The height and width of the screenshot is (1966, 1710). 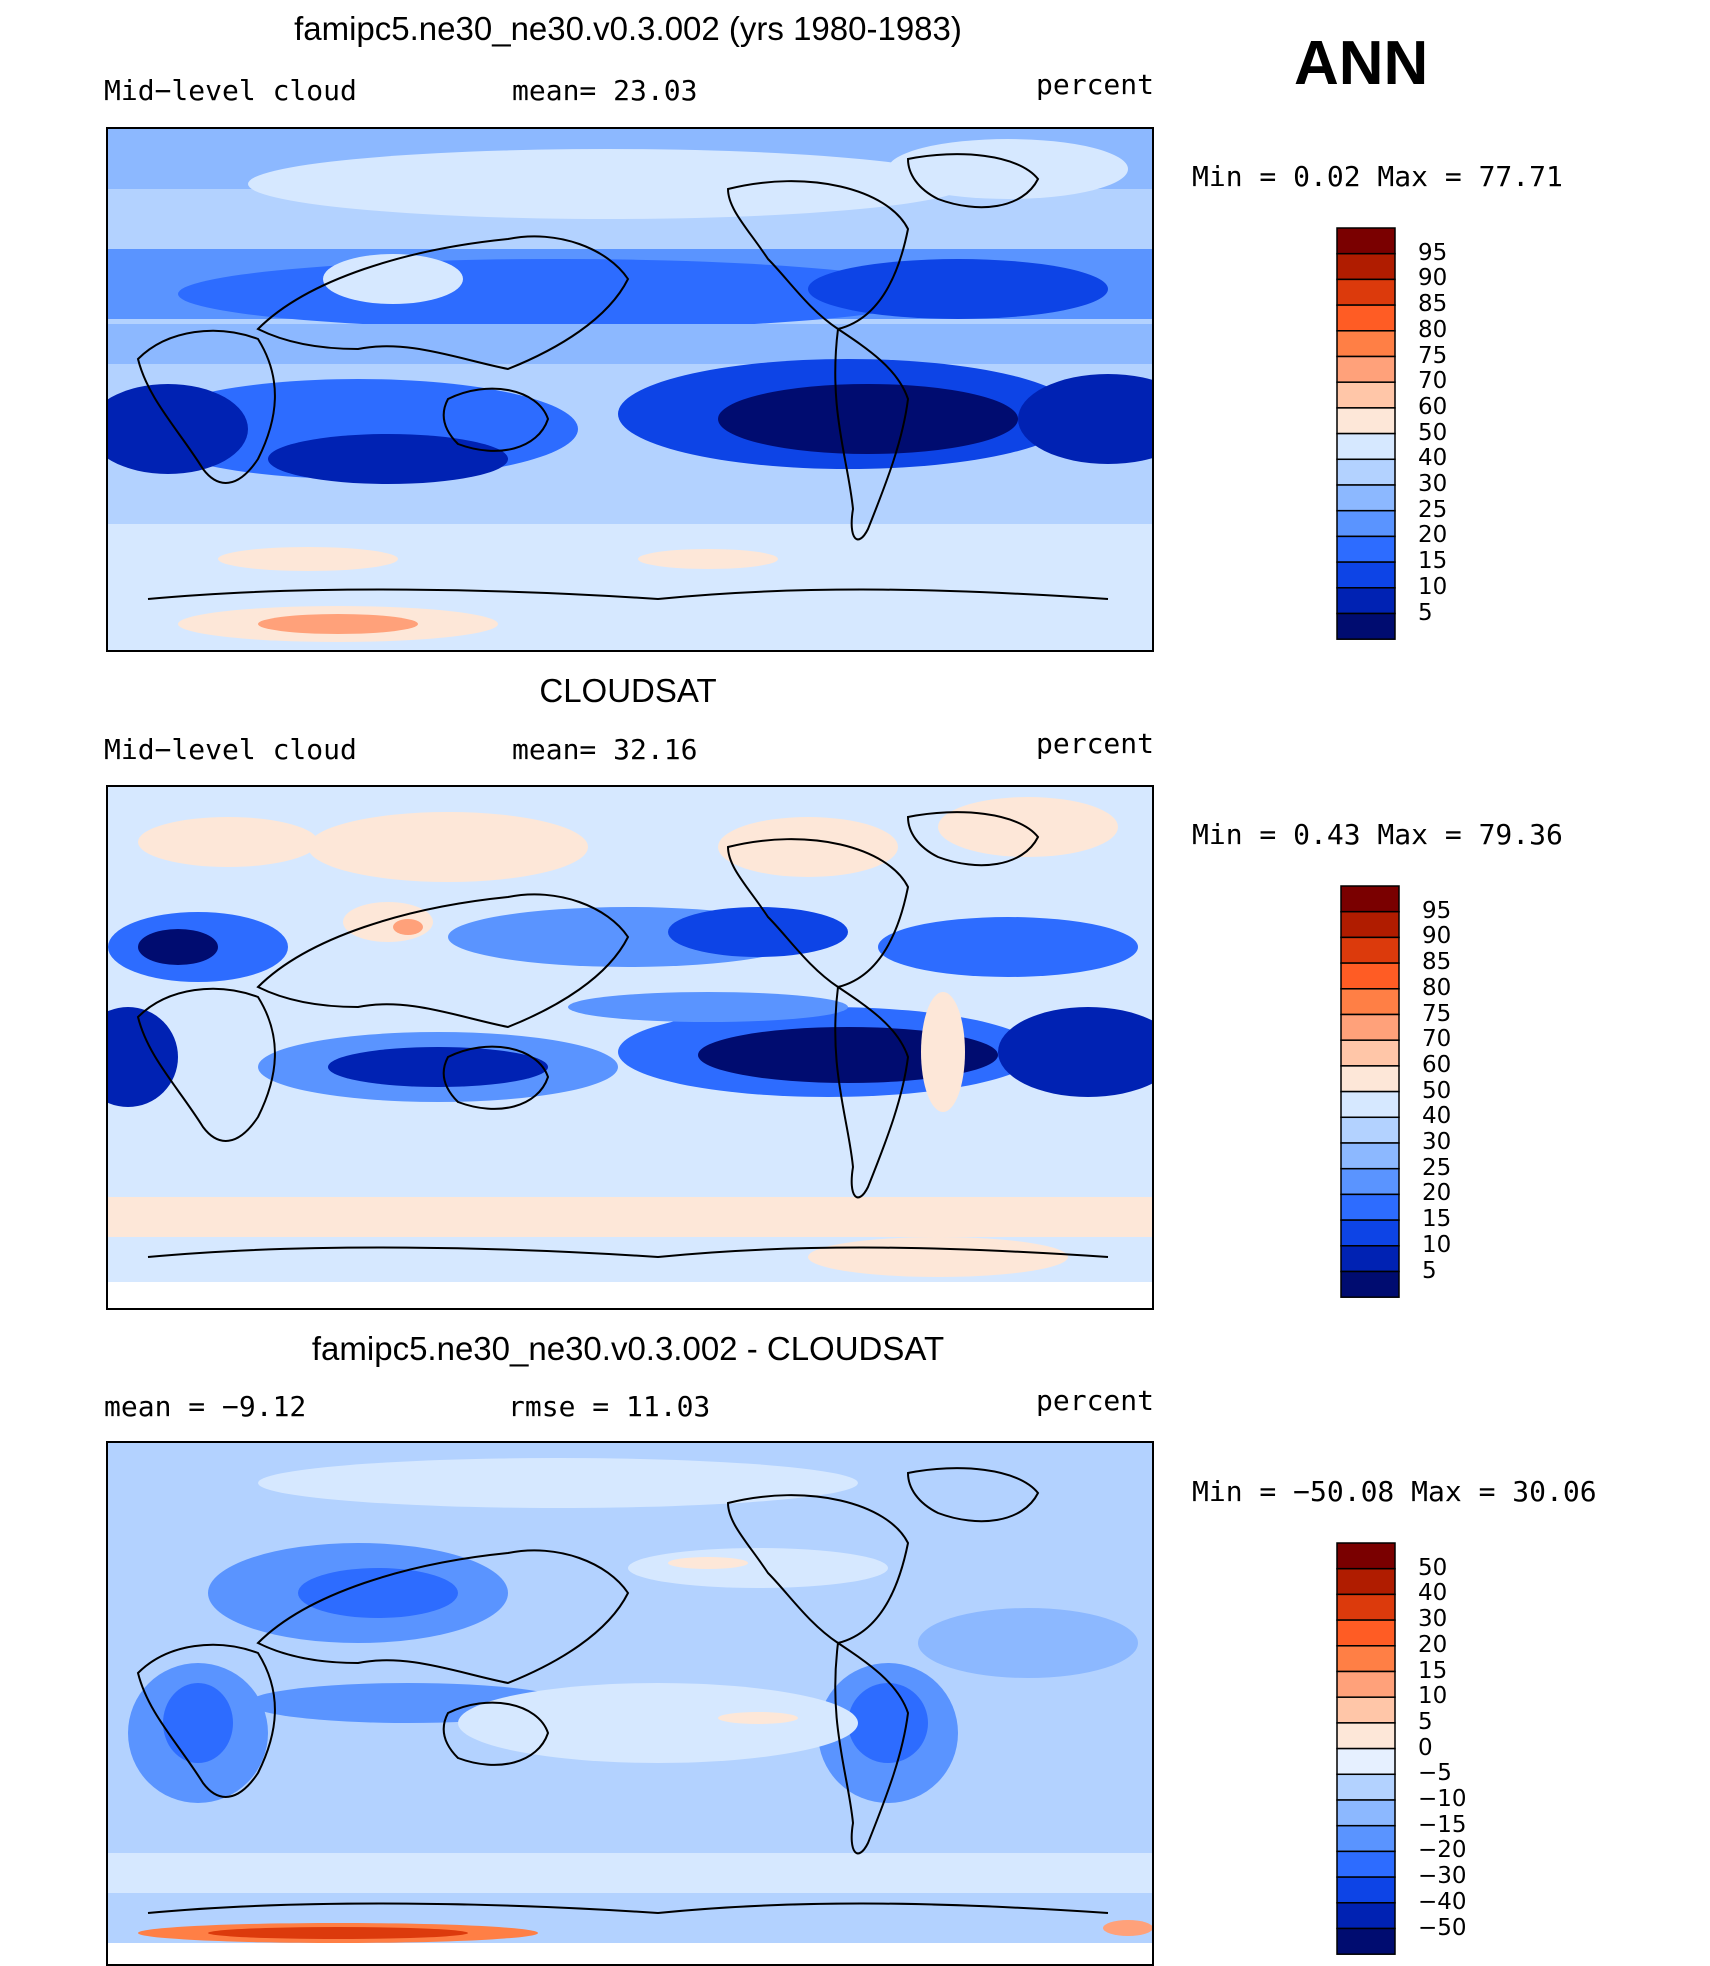 What do you see at coordinates (230, 749) in the screenshot?
I see `panel-2-left-label: Mid−level cloud` at bounding box center [230, 749].